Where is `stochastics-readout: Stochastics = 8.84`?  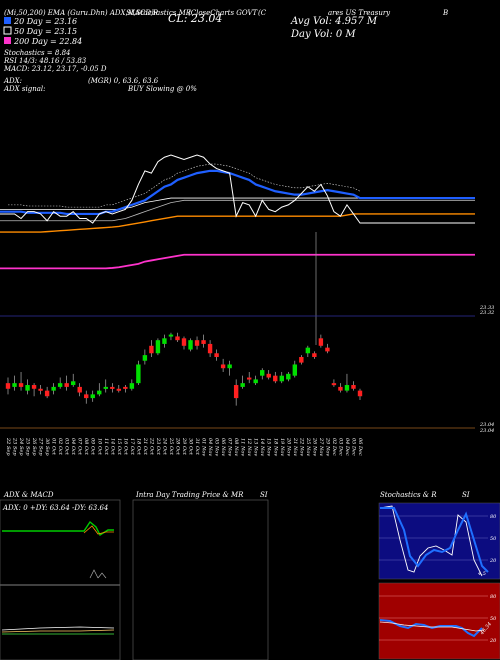 stochastics-readout: Stochastics = 8.84 is located at coordinates (37, 53).